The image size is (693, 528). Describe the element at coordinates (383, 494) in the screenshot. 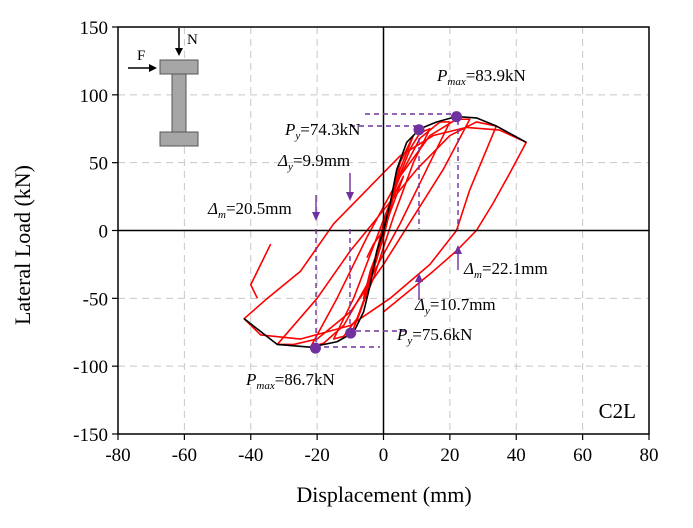

I see `x-axis-title: Displacement (mm)` at that location.